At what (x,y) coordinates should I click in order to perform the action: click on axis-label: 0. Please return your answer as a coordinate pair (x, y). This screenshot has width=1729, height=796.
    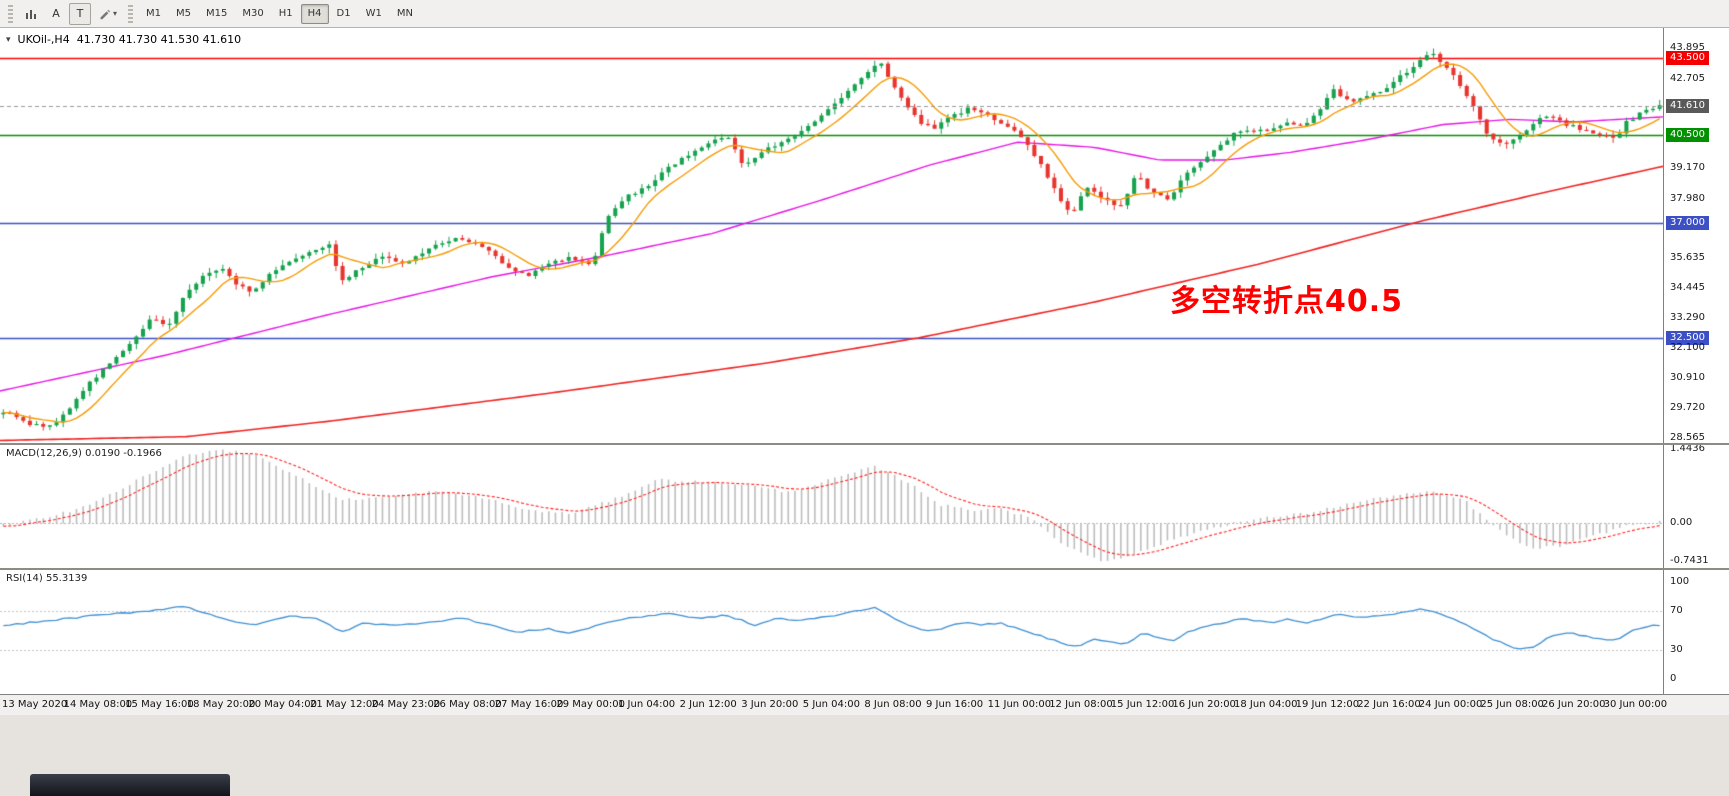
    Looking at the image, I should click on (1673, 679).